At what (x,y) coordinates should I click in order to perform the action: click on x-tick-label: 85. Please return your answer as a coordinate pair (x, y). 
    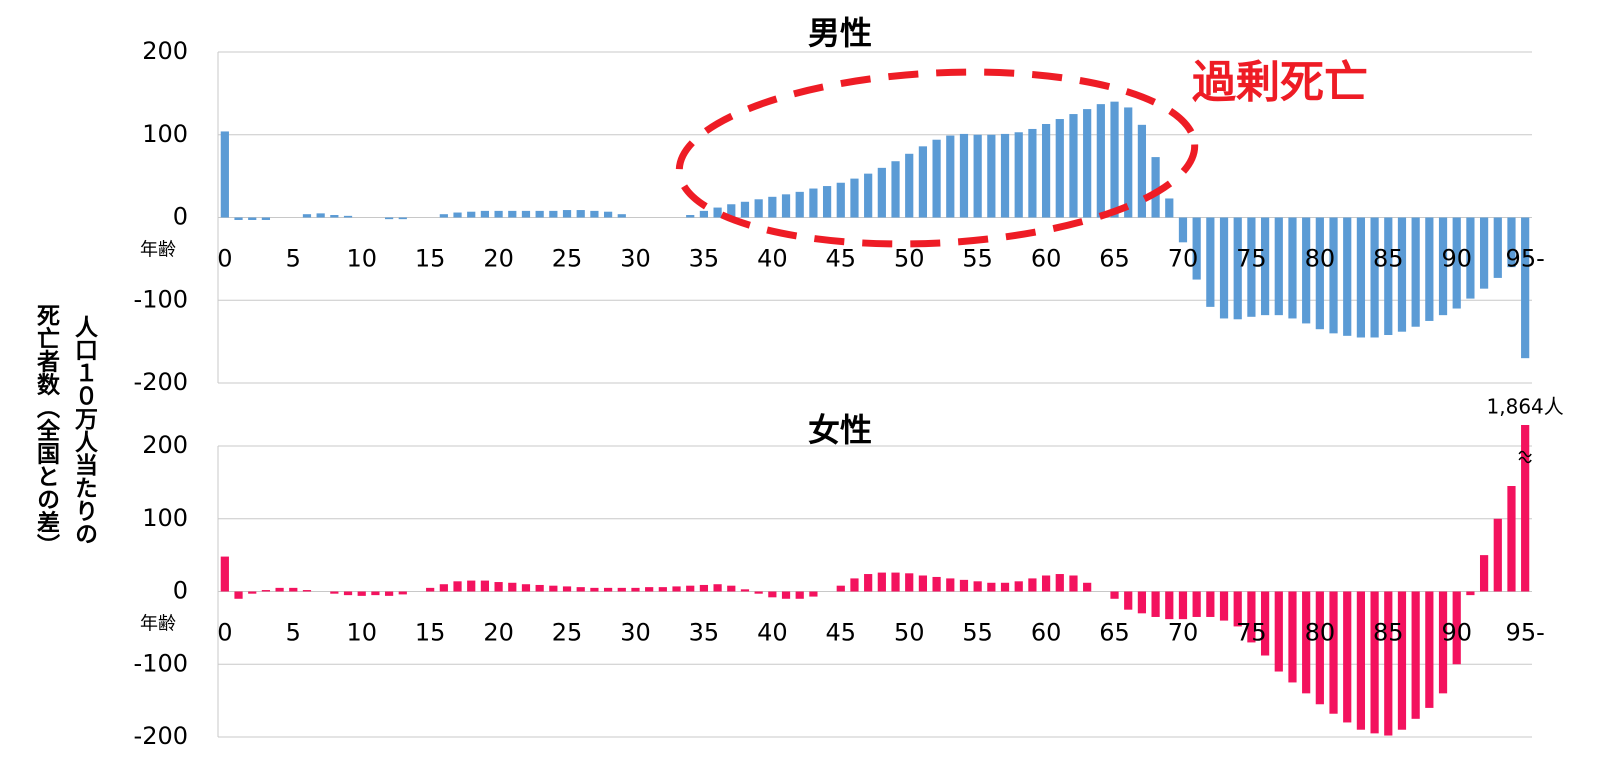
    Looking at the image, I should click on (1388, 633).